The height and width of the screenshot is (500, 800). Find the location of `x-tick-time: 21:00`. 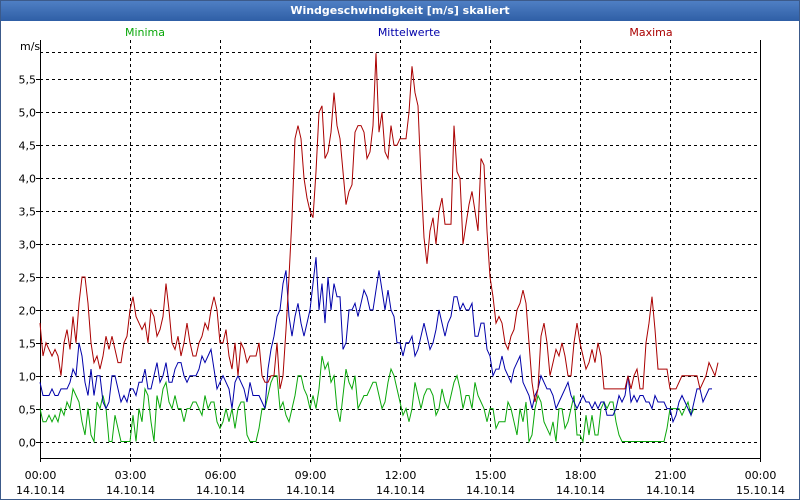

x-tick-time: 21:00 is located at coordinates (671, 475).